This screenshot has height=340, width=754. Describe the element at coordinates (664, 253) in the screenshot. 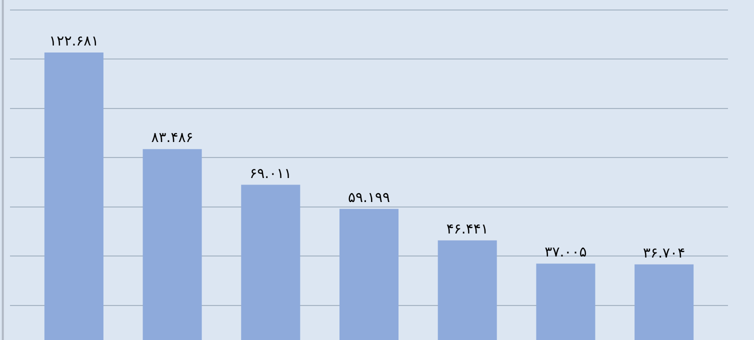

I see `data-label: ۳۶.۷۰۴` at that location.